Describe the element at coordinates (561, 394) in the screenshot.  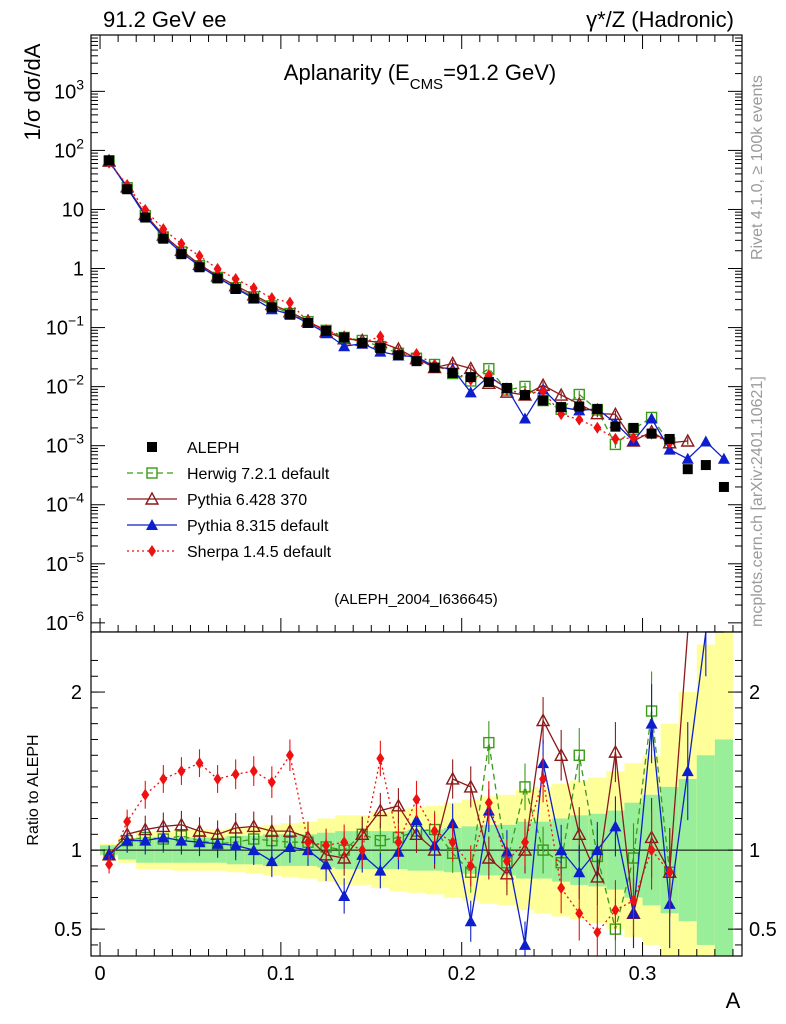
I see `pythia-6428-point` at that location.